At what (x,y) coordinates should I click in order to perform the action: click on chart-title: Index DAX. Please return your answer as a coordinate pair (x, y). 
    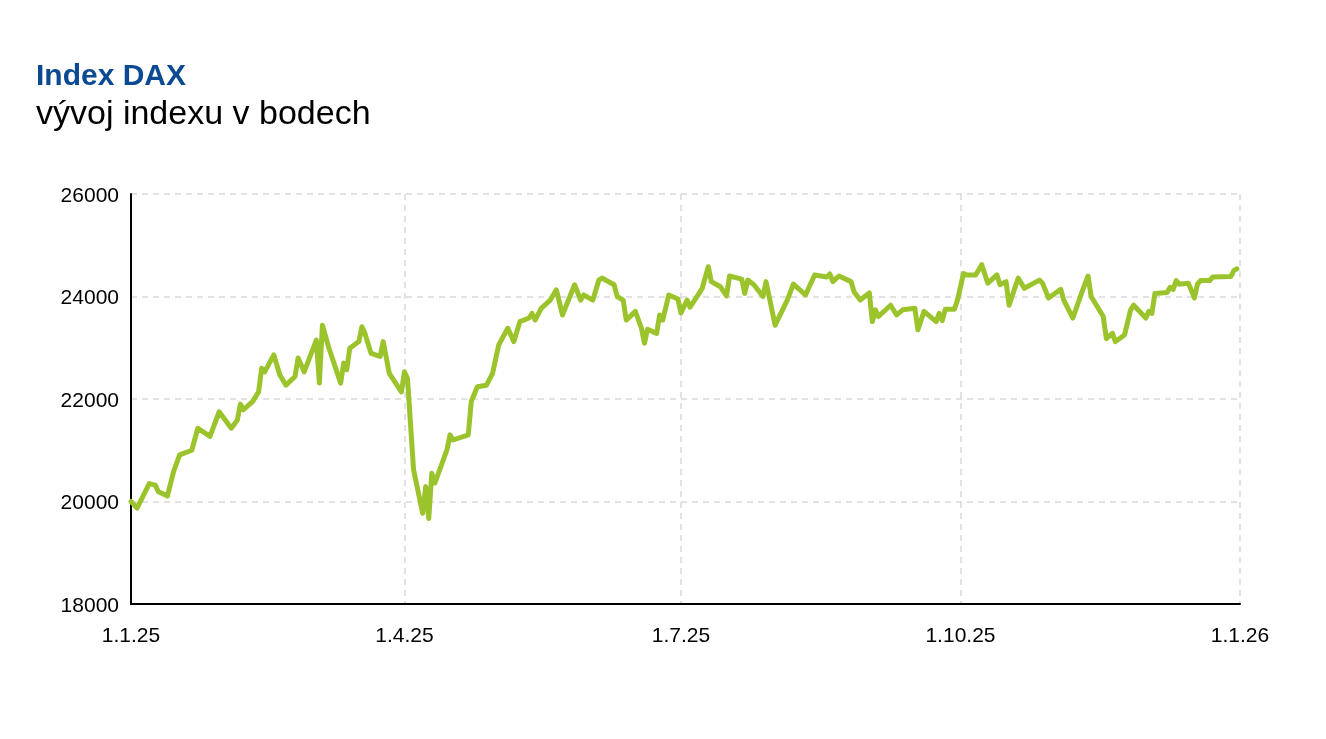
    Looking at the image, I should click on (111, 74).